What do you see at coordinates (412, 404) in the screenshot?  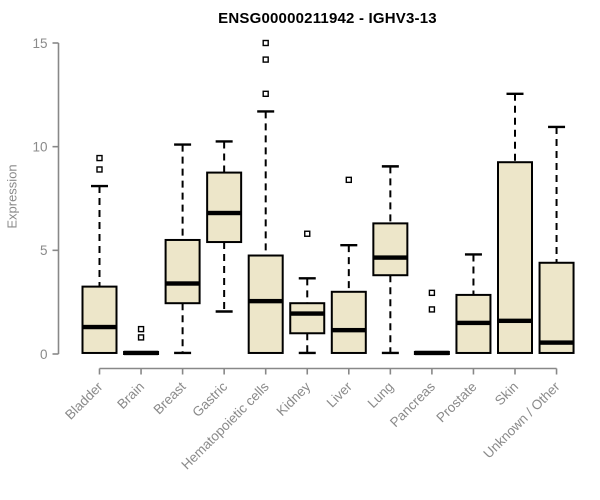 I see `x-category-label: Pancreas` at bounding box center [412, 404].